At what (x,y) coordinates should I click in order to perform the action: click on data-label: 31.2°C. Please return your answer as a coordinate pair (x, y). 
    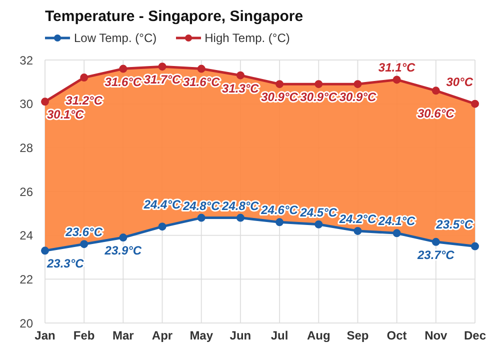
    Looking at the image, I should click on (84, 101).